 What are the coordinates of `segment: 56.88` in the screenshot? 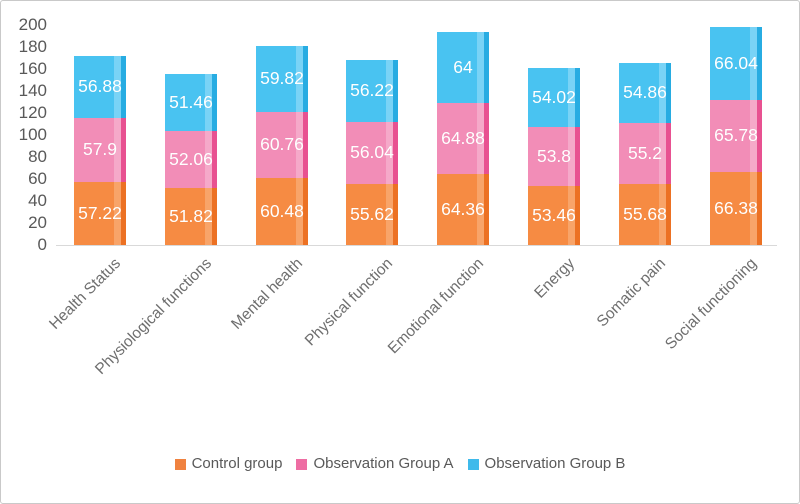 It's located at (100, 87).